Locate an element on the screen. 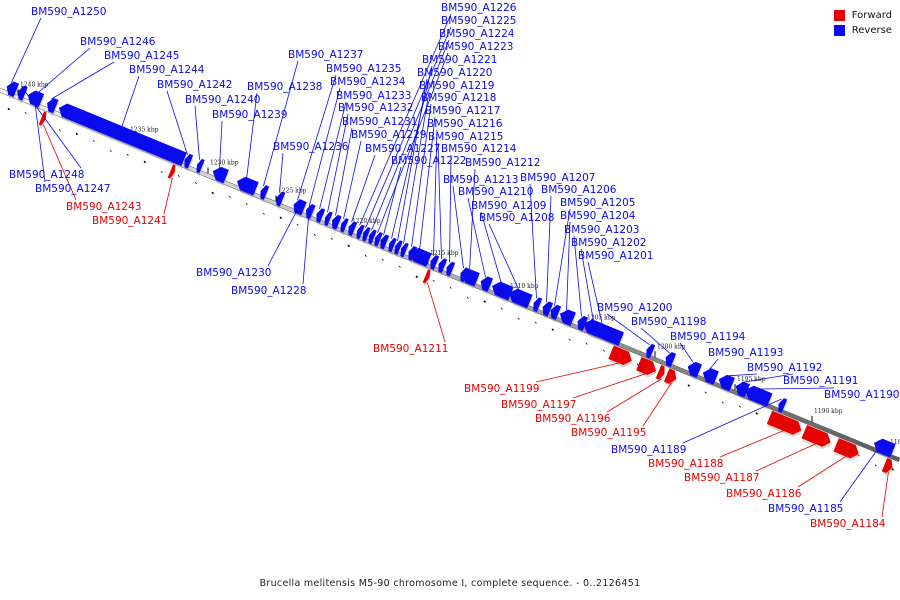 The width and height of the screenshot is (900, 600). gene-label: BM590_A1205 is located at coordinates (597, 203).